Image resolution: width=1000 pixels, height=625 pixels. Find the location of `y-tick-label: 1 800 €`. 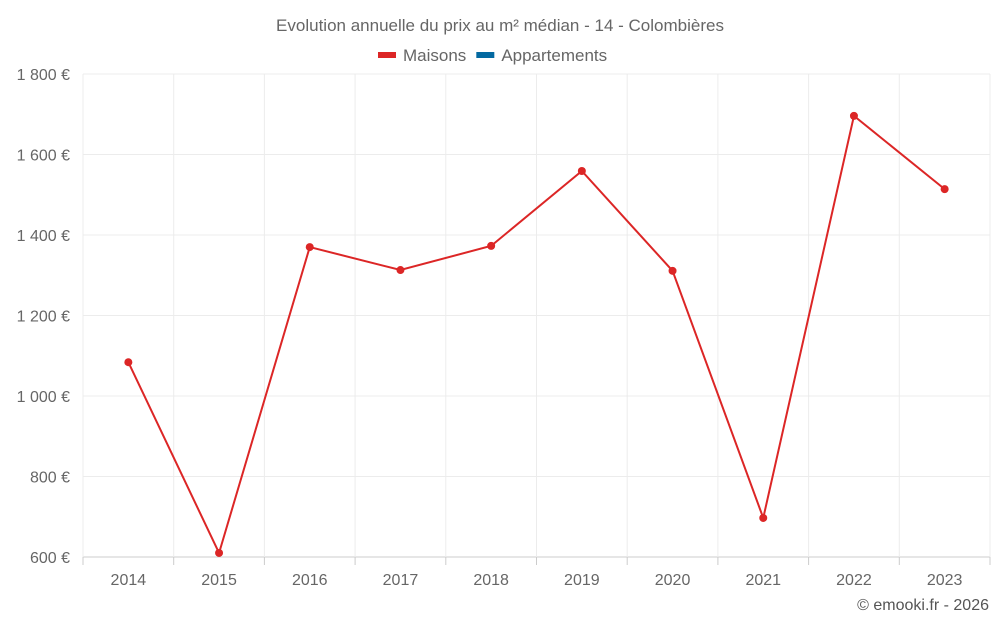

y-tick-label: 1 800 € is located at coordinates (43, 75).